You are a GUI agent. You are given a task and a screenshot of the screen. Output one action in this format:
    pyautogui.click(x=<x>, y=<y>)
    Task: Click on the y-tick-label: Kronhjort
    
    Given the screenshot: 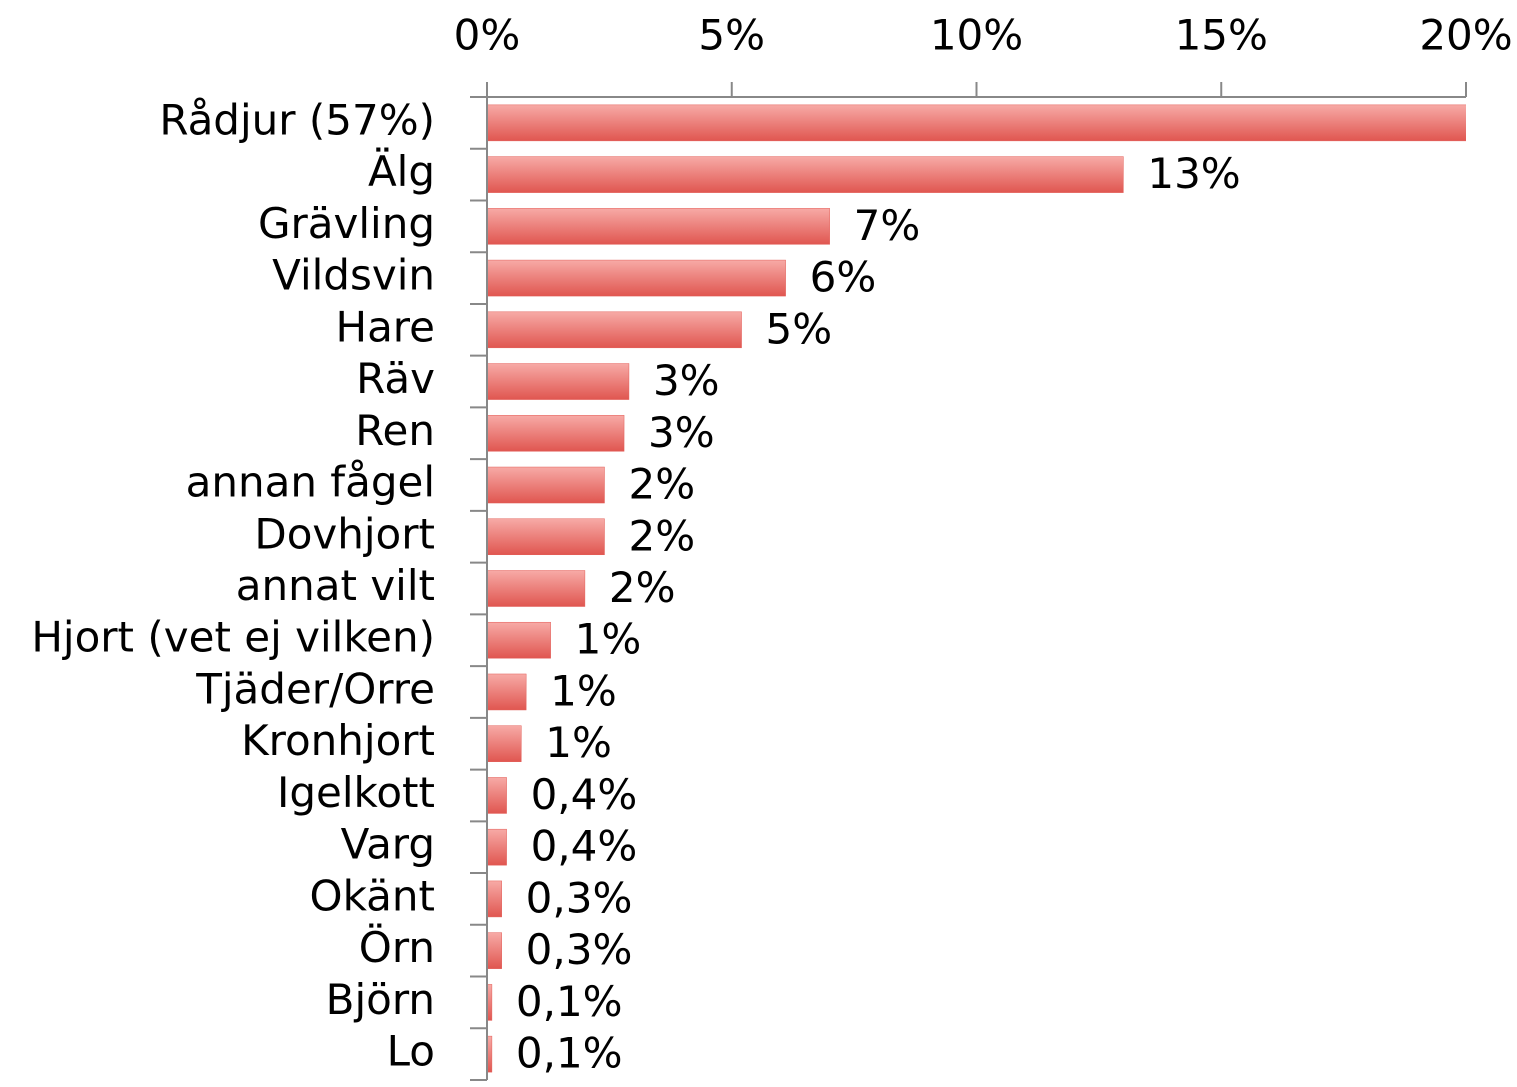 What is the action you would take?
    pyautogui.click(x=338, y=740)
    